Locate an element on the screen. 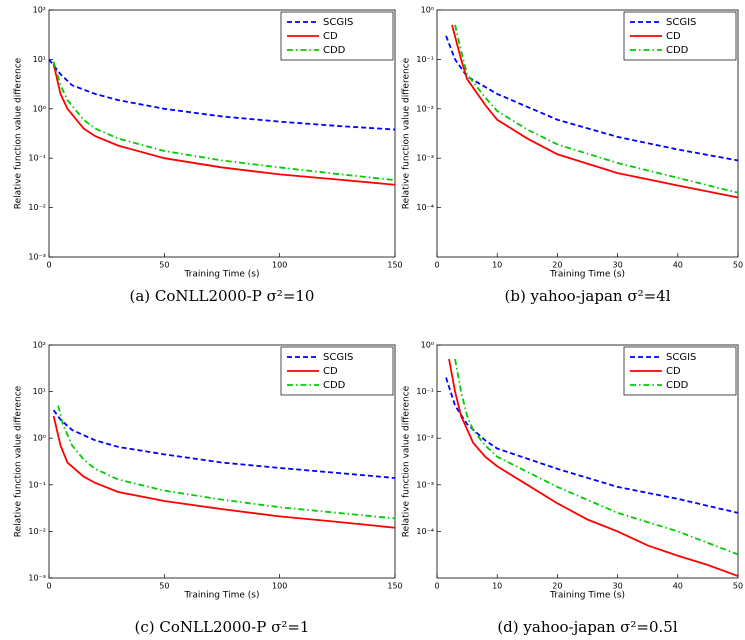 This screenshot has height=640, width=745. caption: (b) yahoo-japan σ²=4l is located at coordinates (587, 296).